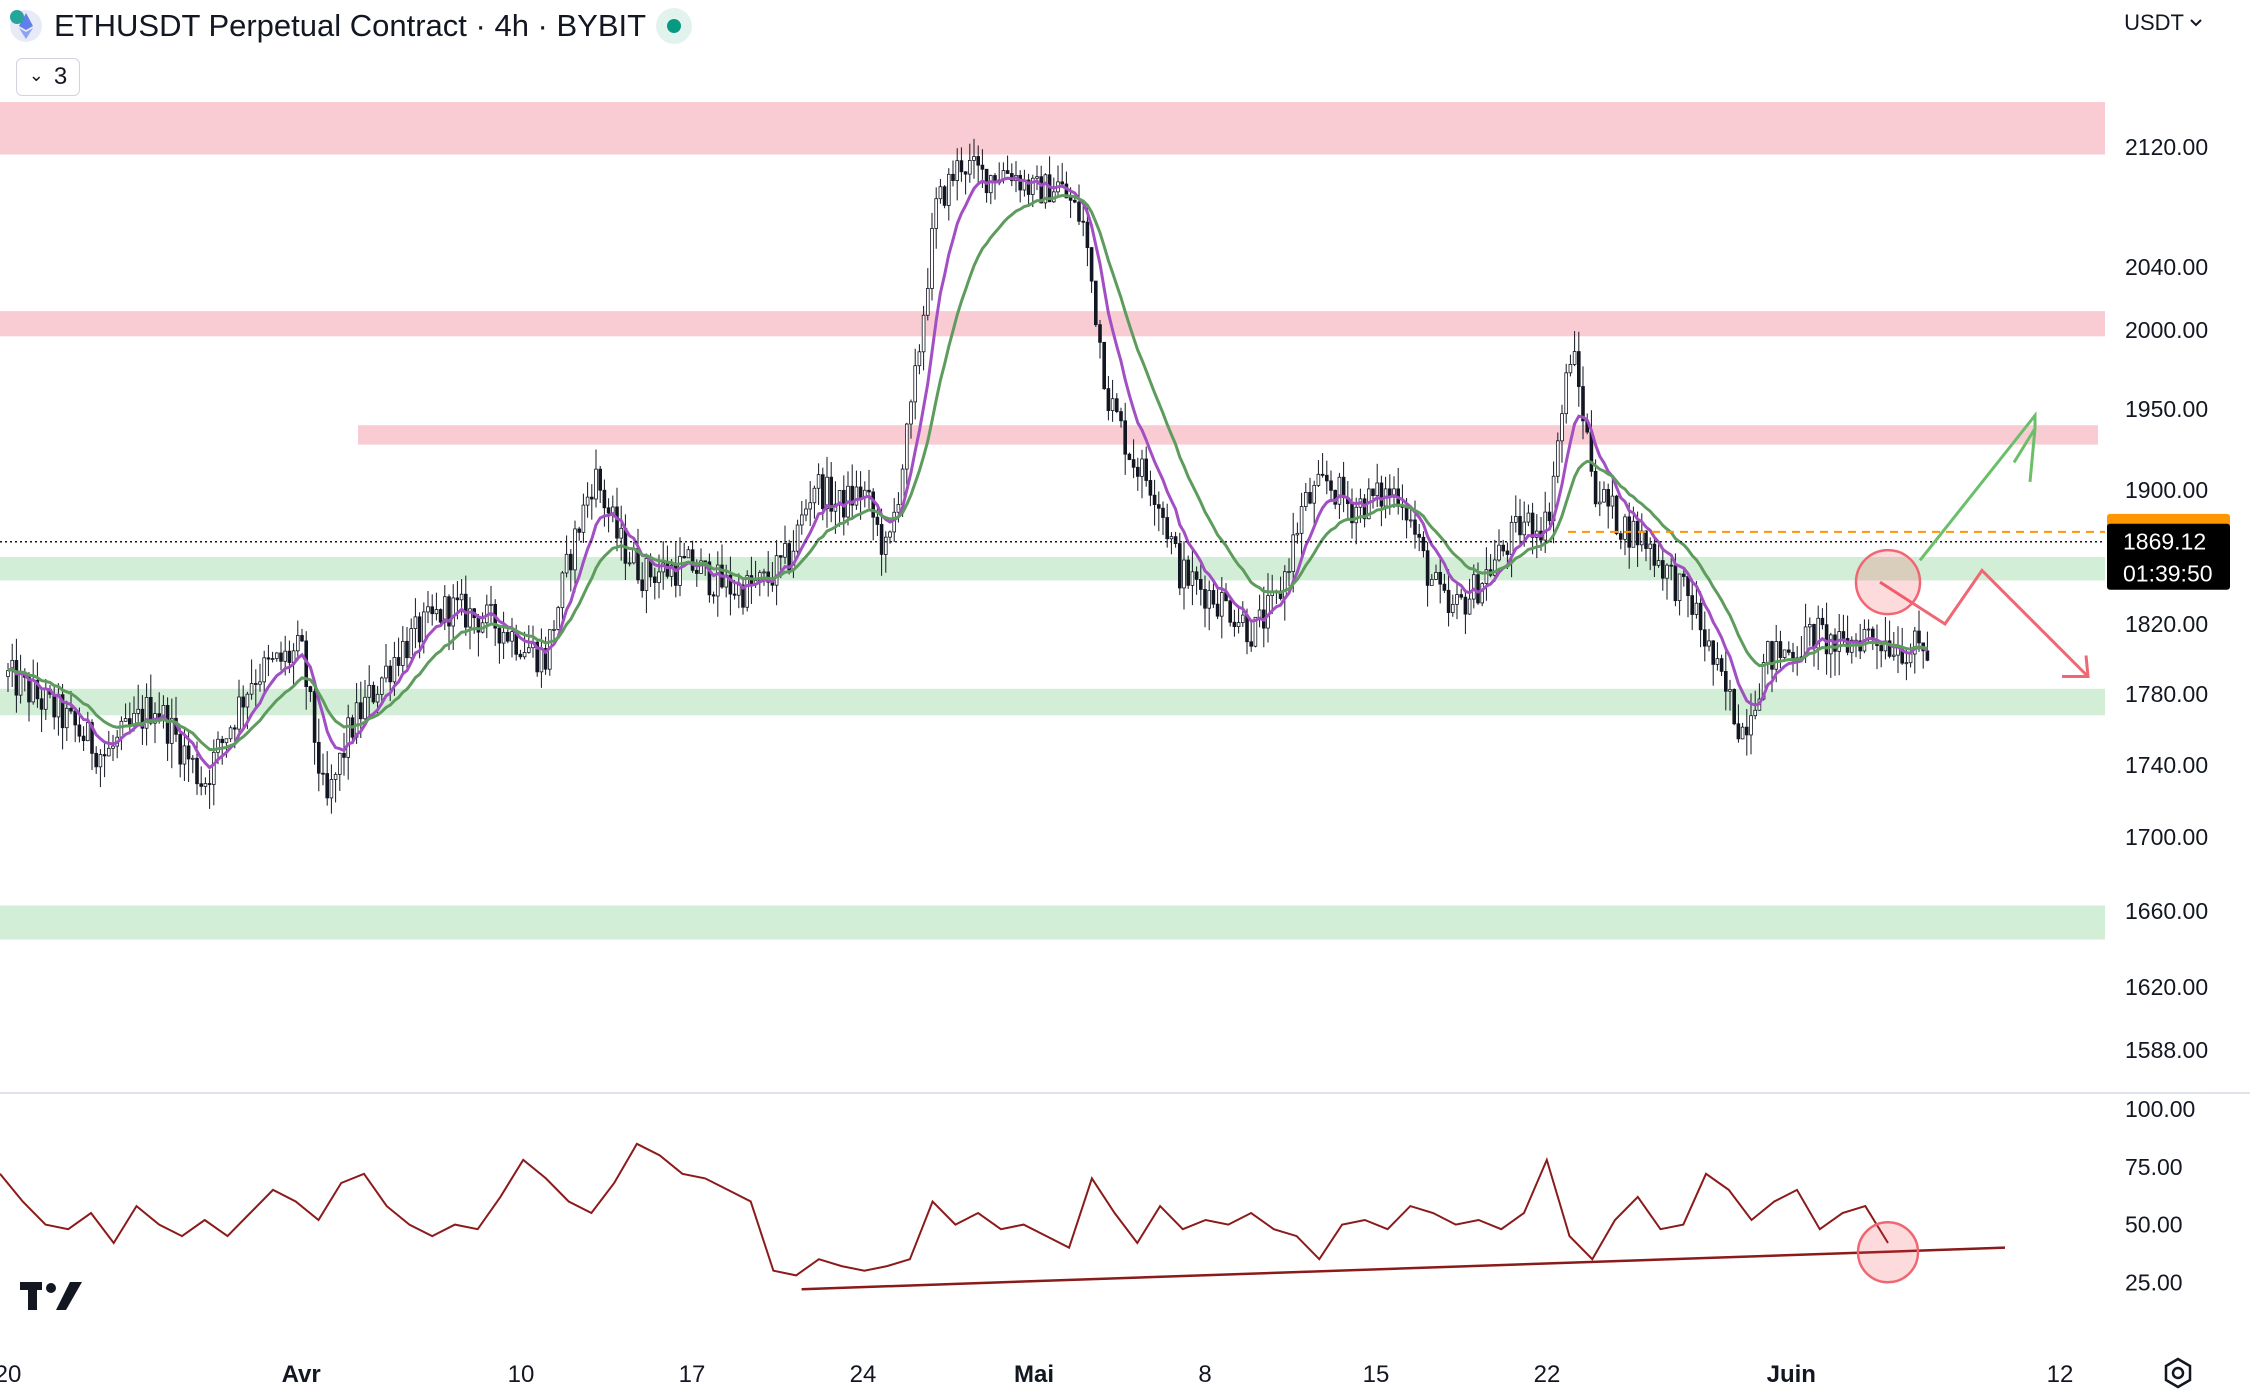 Image resolution: width=2250 pixels, height=1395 pixels. I want to click on bullish-scenario-arrow, so click(1977, 486).